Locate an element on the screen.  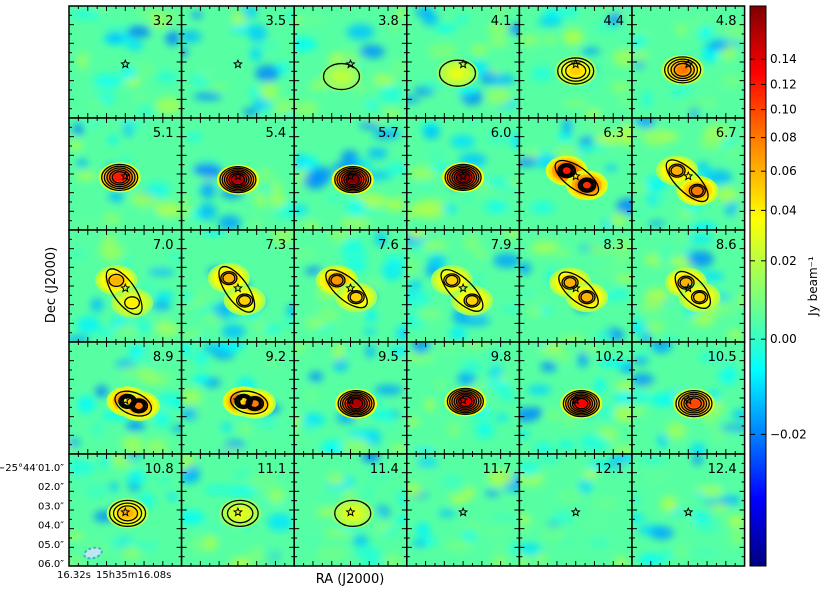
channel-velocity-label: 4.8 is located at coordinates (726, 21).